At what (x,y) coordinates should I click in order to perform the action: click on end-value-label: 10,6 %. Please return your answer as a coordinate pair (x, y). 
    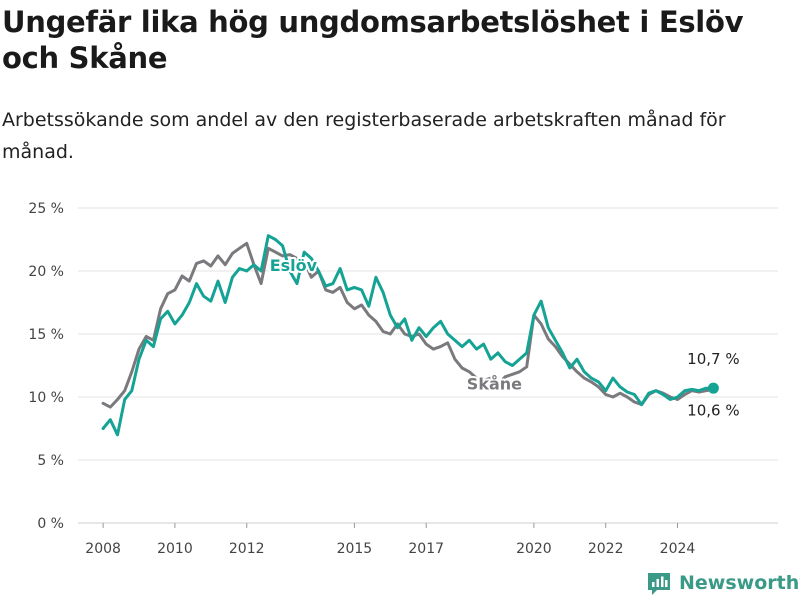
    Looking at the image, I should click on (713, 410).